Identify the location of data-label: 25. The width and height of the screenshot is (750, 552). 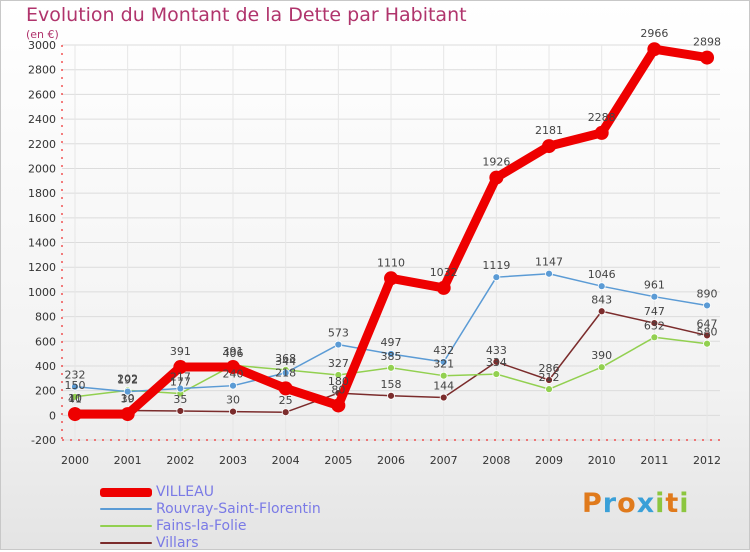
(286, 400).